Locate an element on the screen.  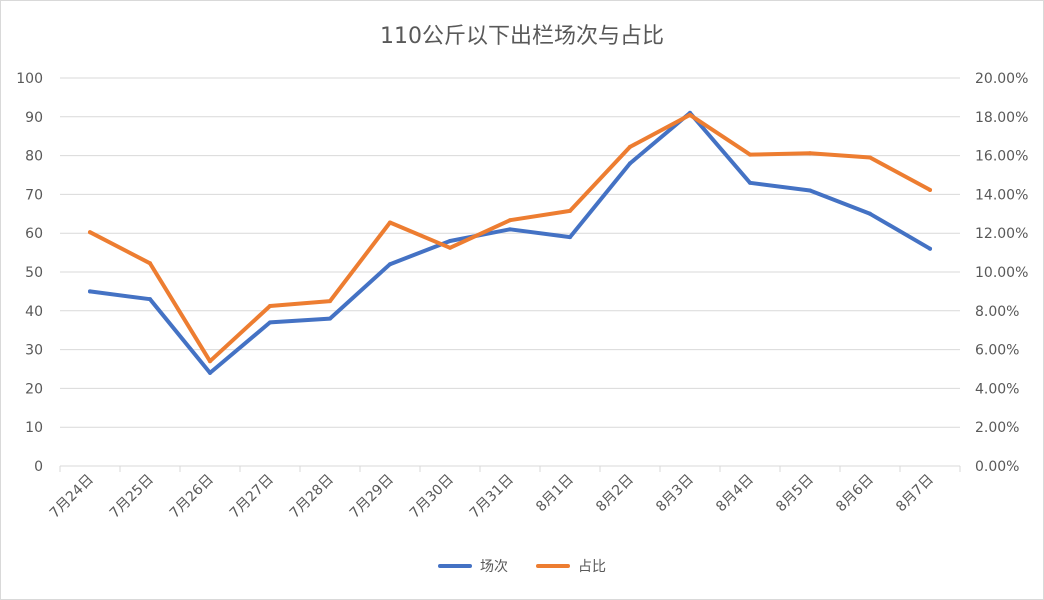
legend-item-changci: 场次 is located at coordinates (473, 566).